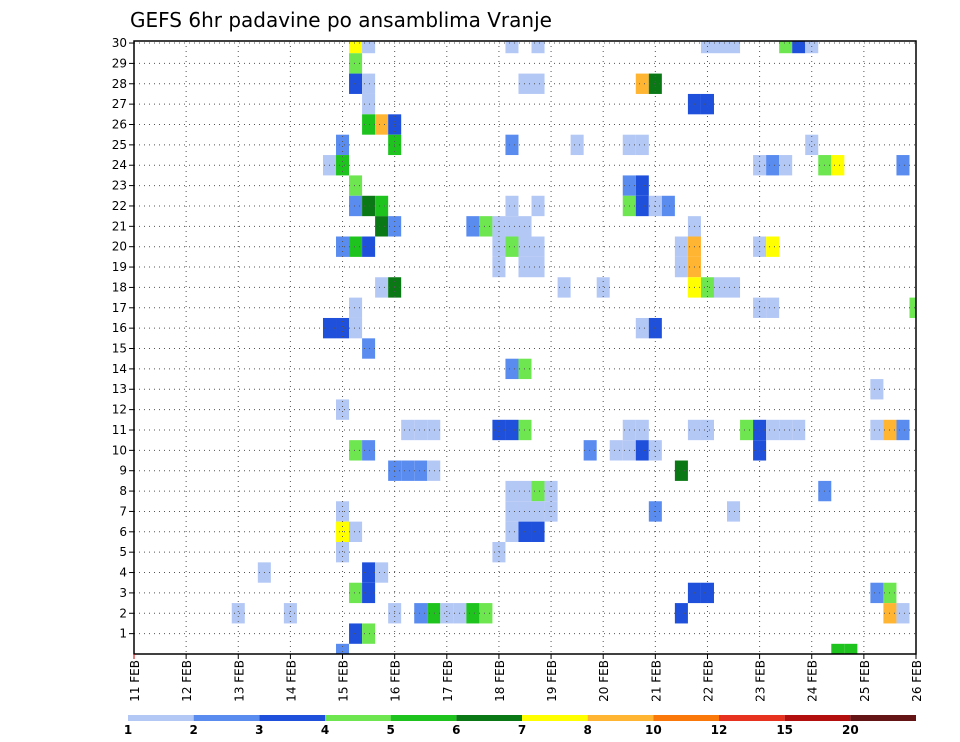 The height and width of the screenshot is (742, 960). What do you see at coordinates (119, 369) in the screenshot?
I see `y-tick-label: 14` at bounding box center [119, 369].